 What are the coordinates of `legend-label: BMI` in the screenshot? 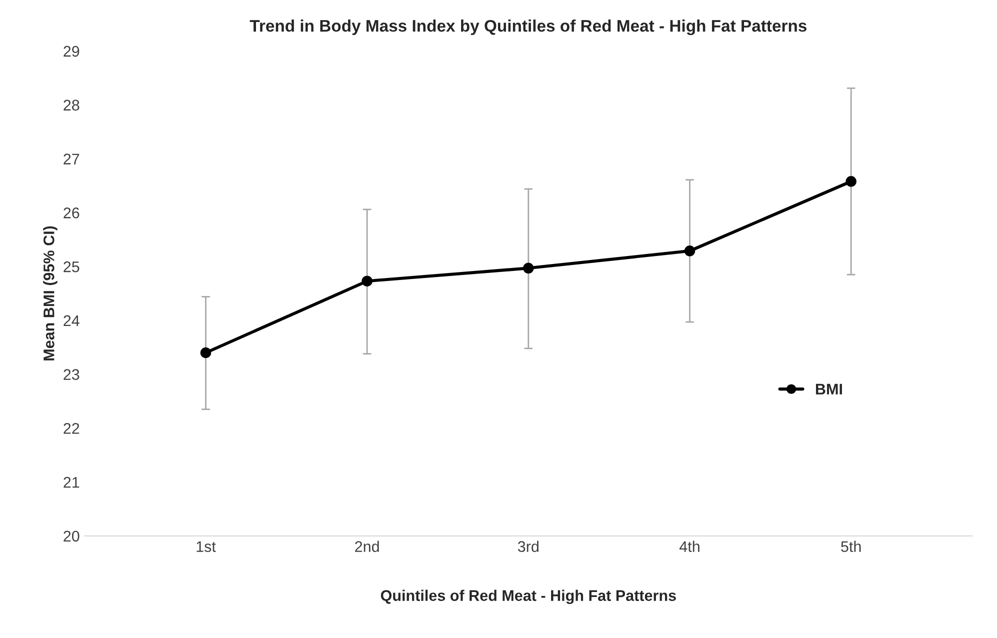 It's located at (829, 389).